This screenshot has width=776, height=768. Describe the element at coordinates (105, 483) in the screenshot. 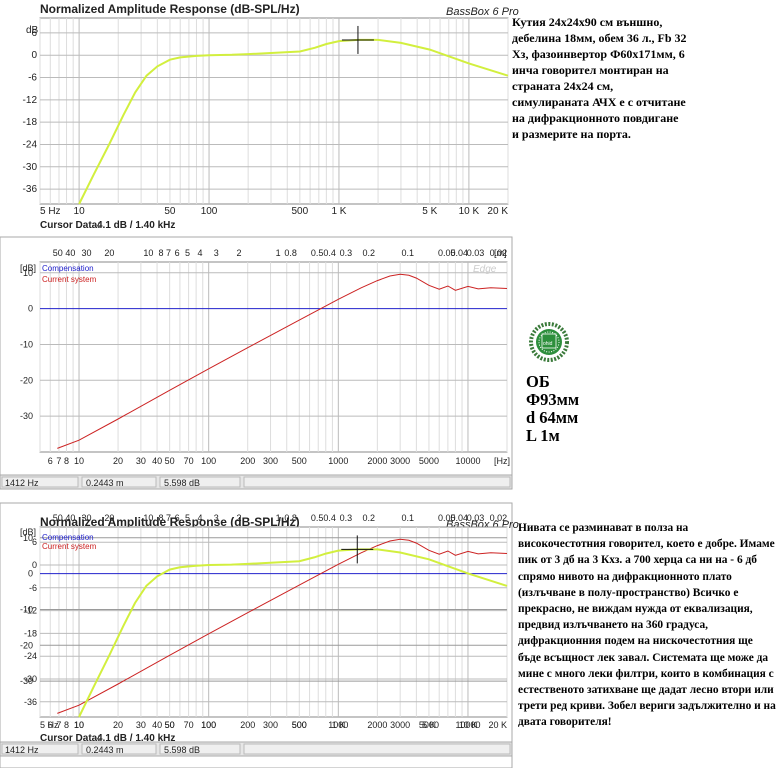

I see `mid-status-dist: 0.2443 m` at that location.